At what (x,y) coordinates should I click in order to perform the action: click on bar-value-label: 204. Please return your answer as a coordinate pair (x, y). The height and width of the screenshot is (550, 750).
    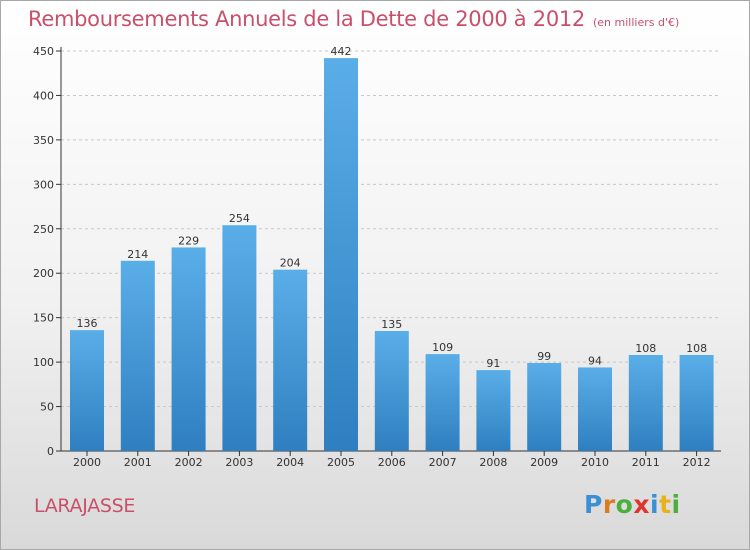
    Looking at the image, I should click on (290, 263).